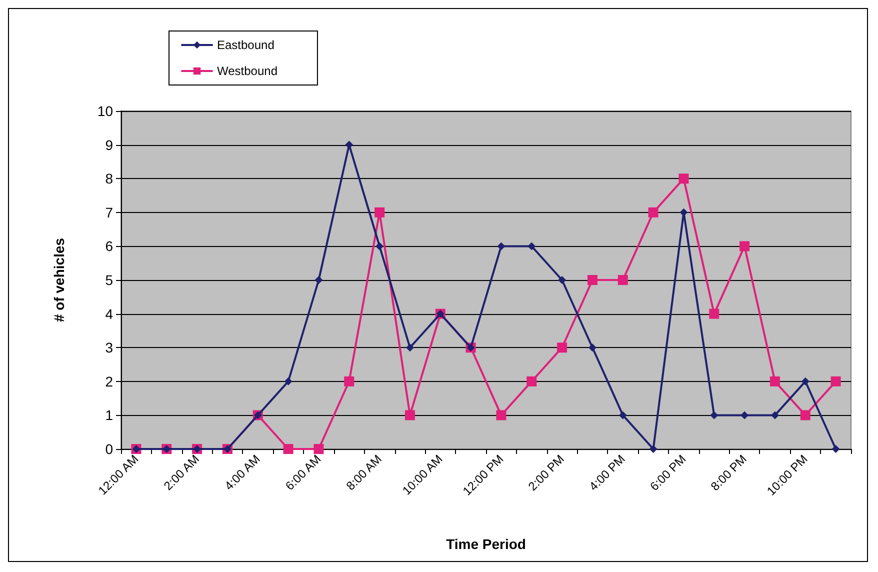 The image size is (878, 572). I want to click on y-tick-label: 3, so click(109, 348).